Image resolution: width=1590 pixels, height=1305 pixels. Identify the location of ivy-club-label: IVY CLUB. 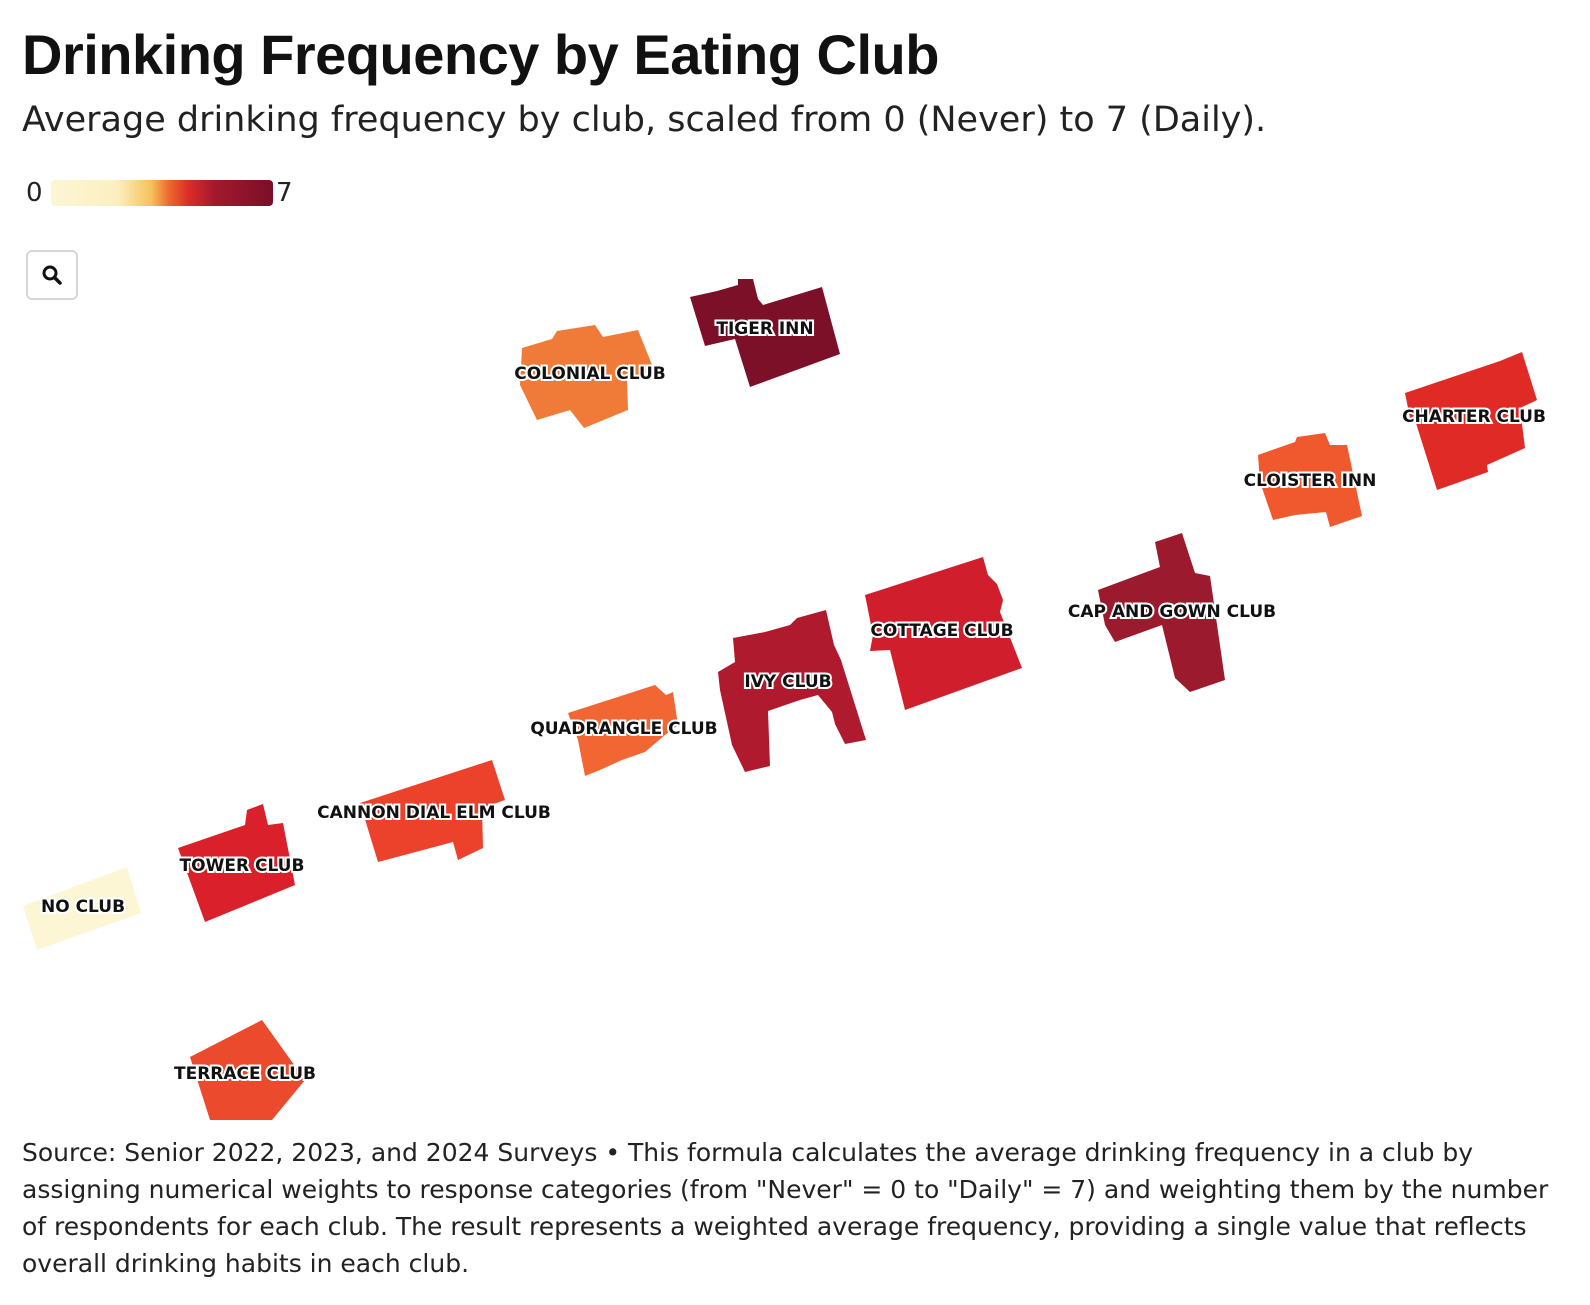
(787, 682).